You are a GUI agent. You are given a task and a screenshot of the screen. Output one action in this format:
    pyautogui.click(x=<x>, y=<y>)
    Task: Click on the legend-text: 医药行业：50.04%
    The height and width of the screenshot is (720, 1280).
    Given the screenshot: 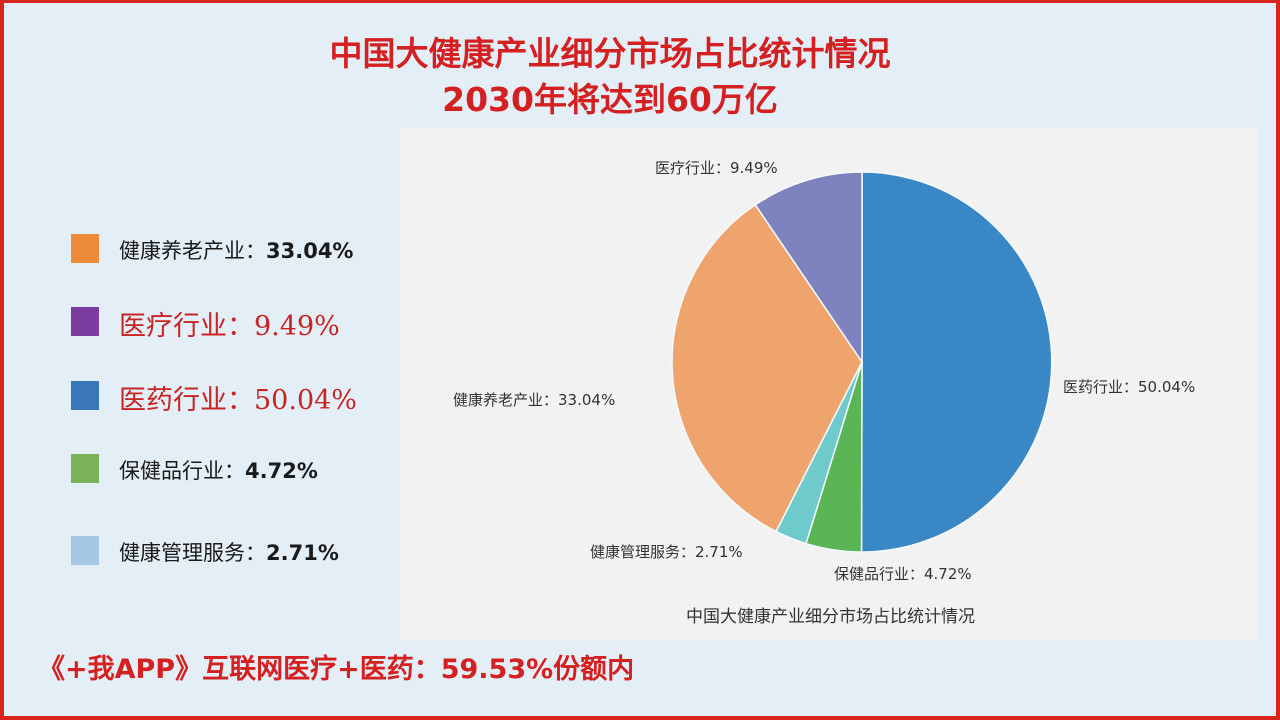 What is the action you would take?
    pyautogui.click(x=238, y=397)
    